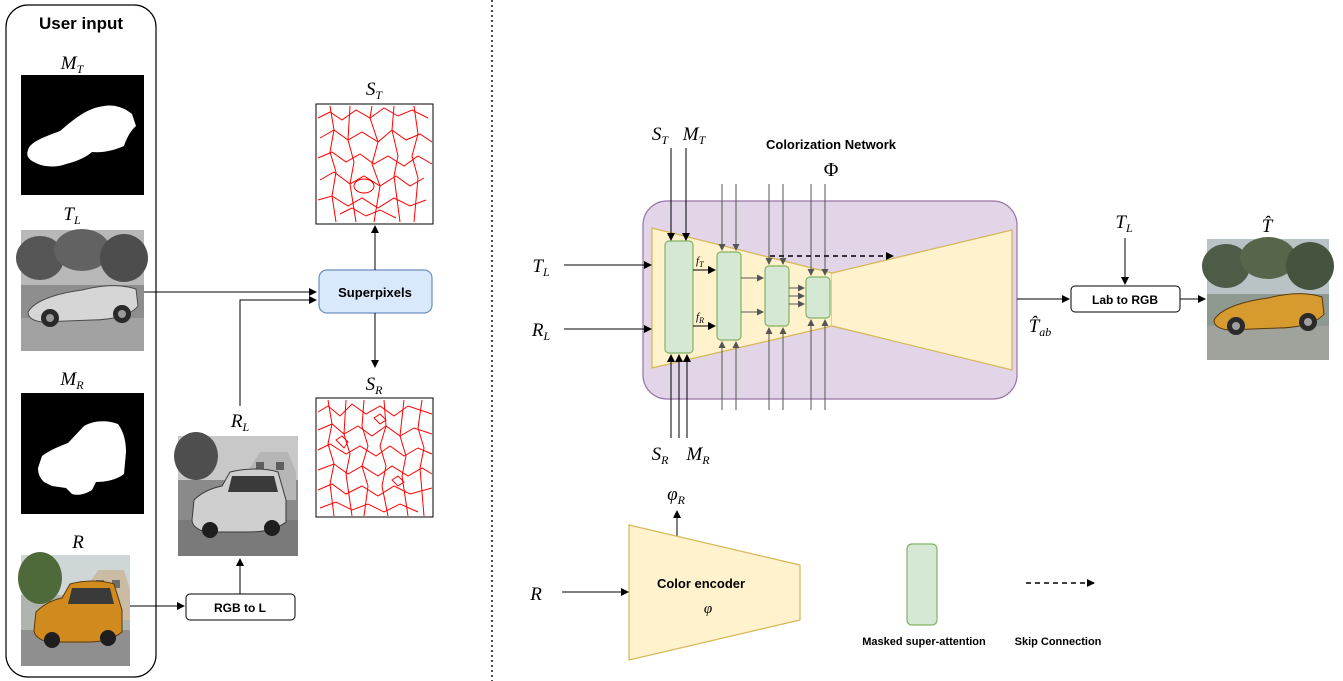  Describe the element at coordinates (831, 170) in the screenshot. I see `phi-network-symbol: Φ` at that location.